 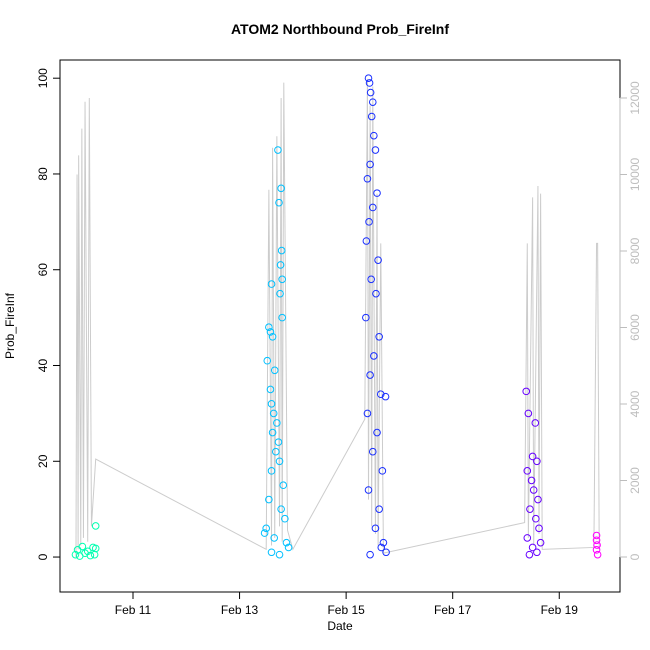 What do you see at coordinates (635, 403) in the screenshot?
I see `y2-tick-label: 4000` at bounding box center [635, 403].